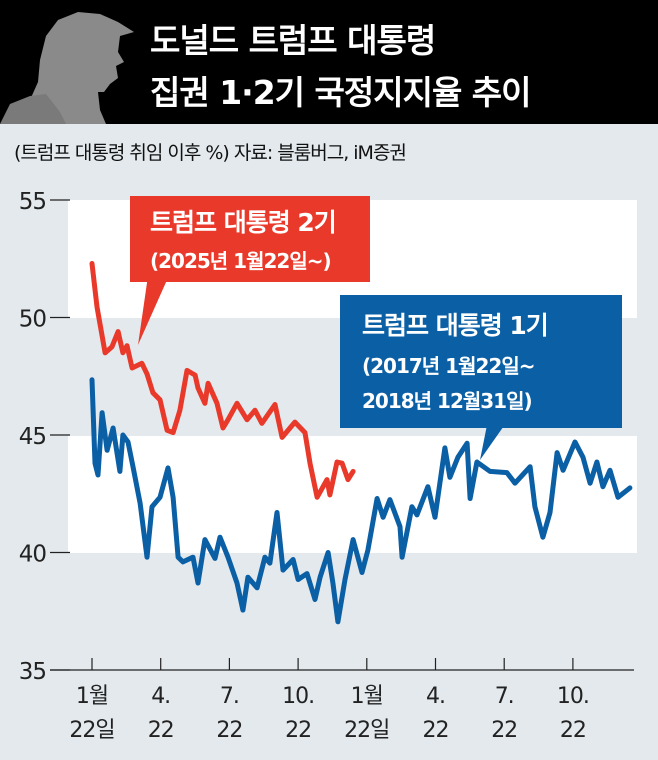  Describe the element at coordinates (447, 401) in the screenshot. I see `callout-first-term-period-2: 2018년 12월31일)` at that location.